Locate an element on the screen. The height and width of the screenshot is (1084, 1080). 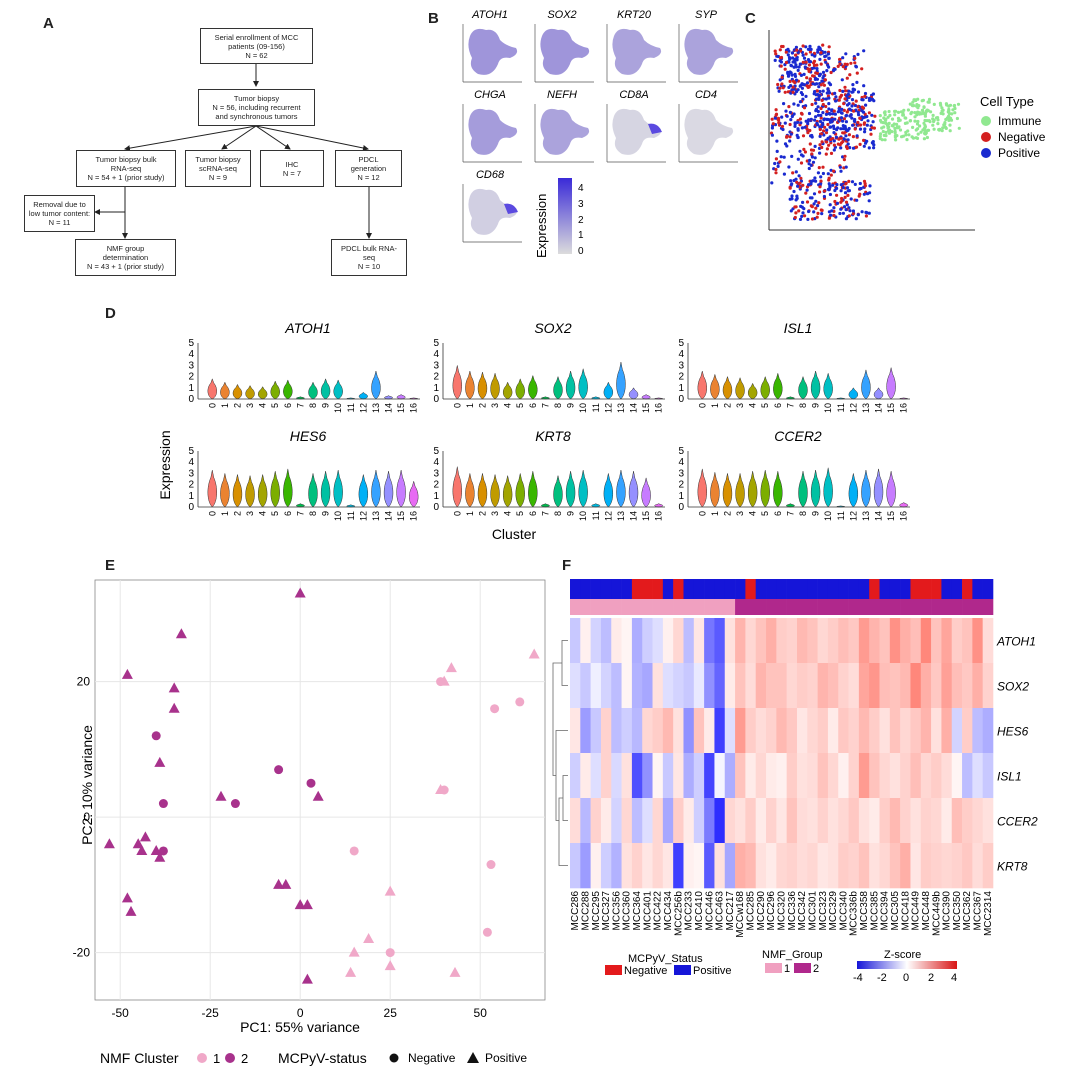
pca-xtick: 50 is located at coordinates (481, 1013).